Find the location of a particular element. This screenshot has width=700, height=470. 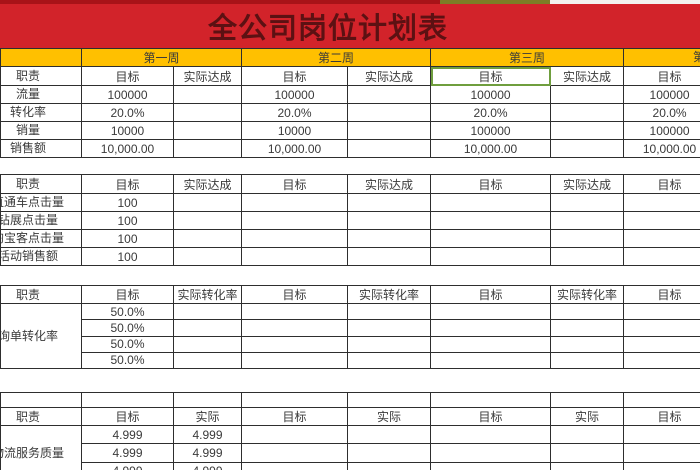

row-label: 活动销售额 is located at coordinates (41, 256).